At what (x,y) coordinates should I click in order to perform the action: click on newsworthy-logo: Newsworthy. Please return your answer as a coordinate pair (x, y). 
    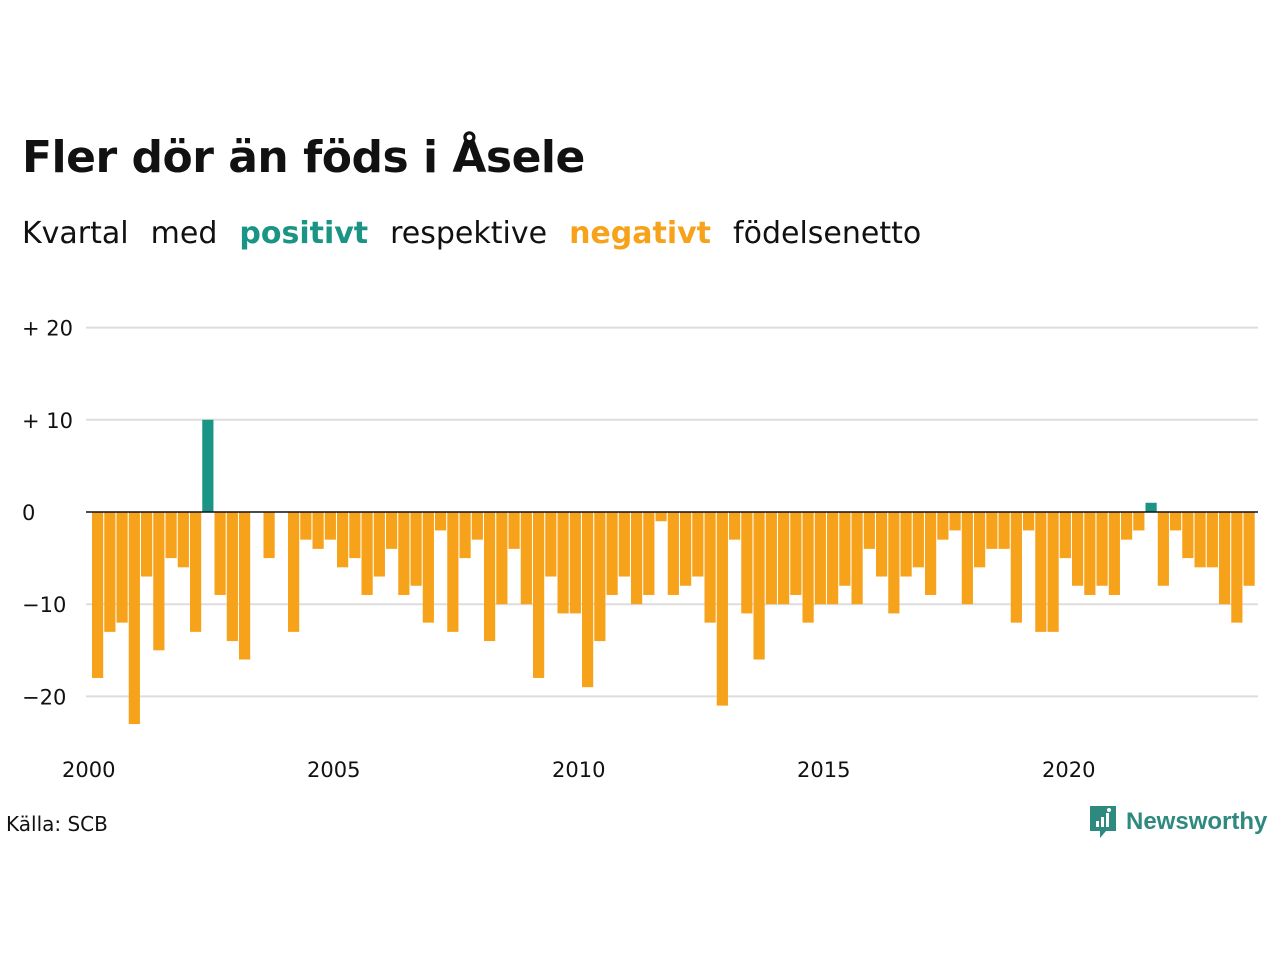
    Looking at the image, I should click on (1177, 822).